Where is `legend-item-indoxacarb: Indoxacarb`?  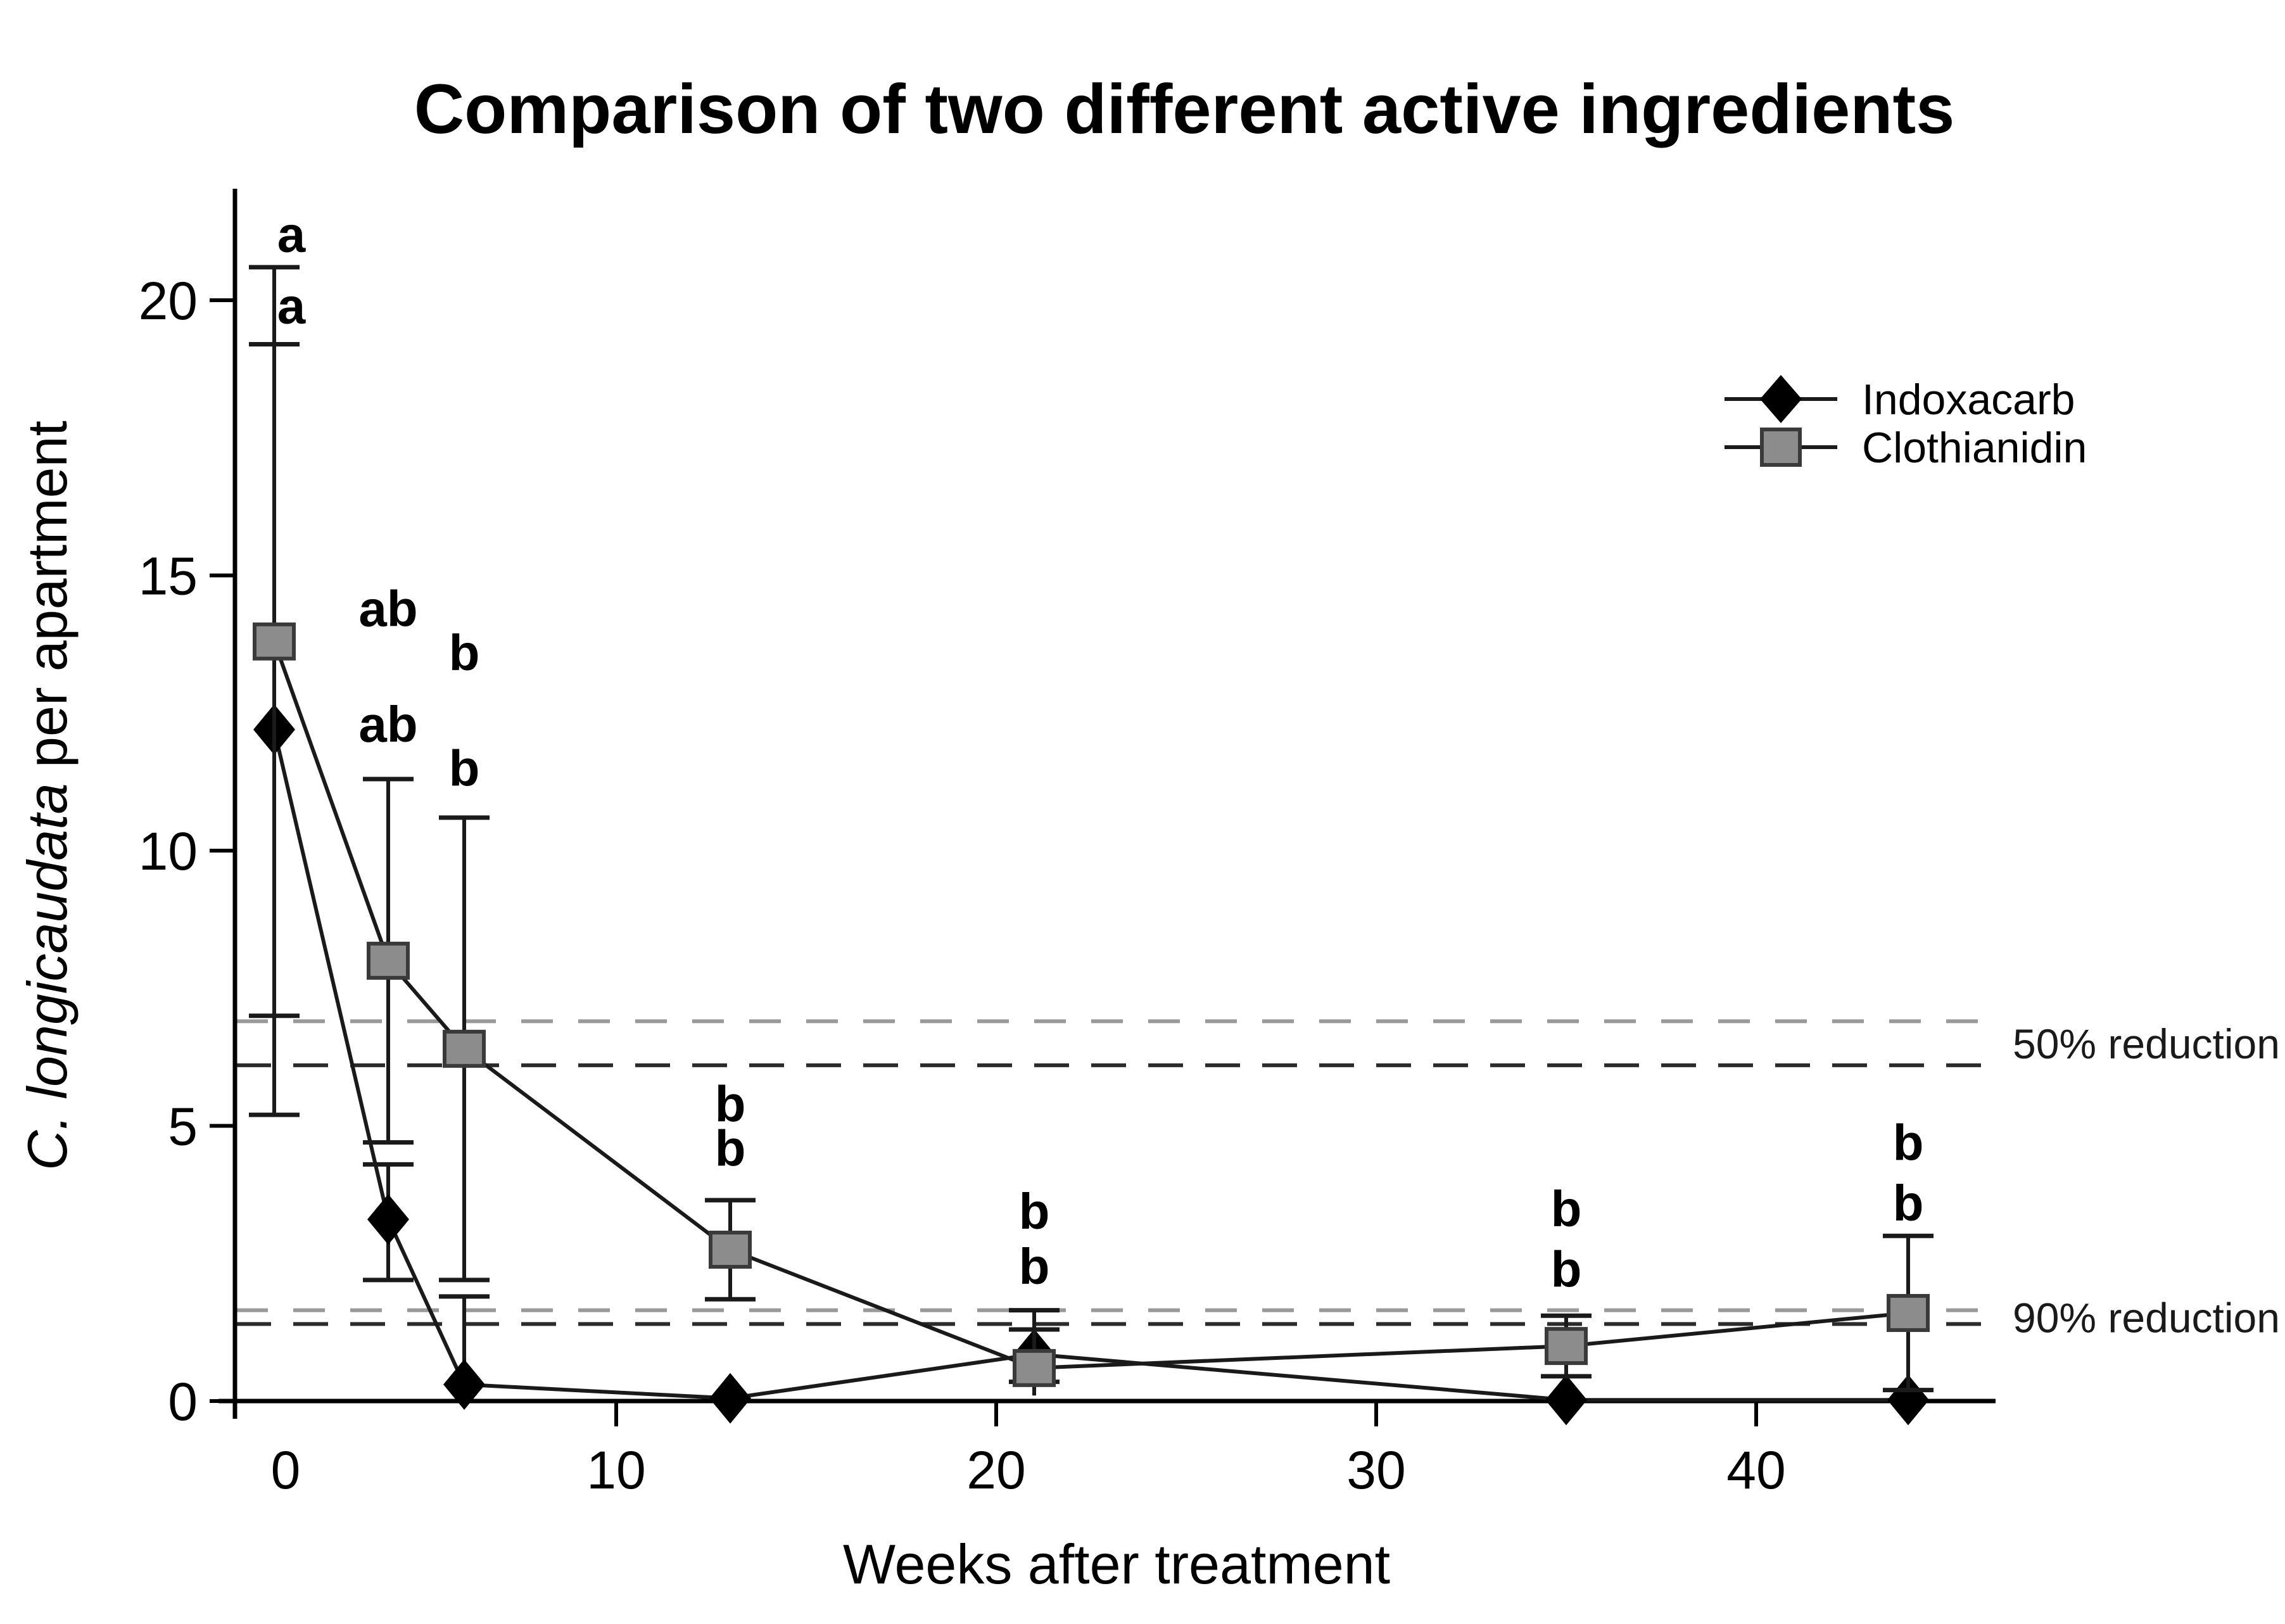
legend-item-indoxacarb: Indoxacarb is located at coordinates (1900, 399).